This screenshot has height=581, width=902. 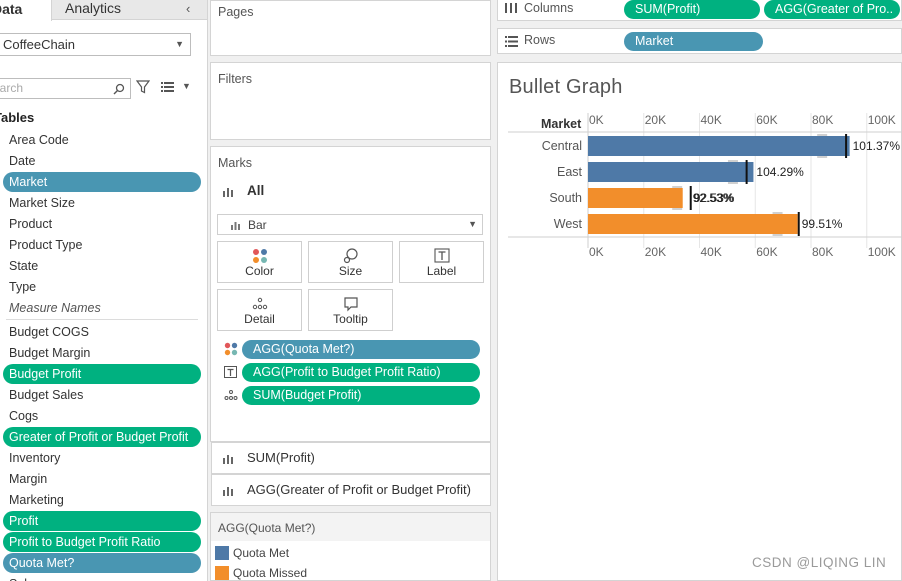 I want to click on field-product: Product, so click(x=31, y=224).